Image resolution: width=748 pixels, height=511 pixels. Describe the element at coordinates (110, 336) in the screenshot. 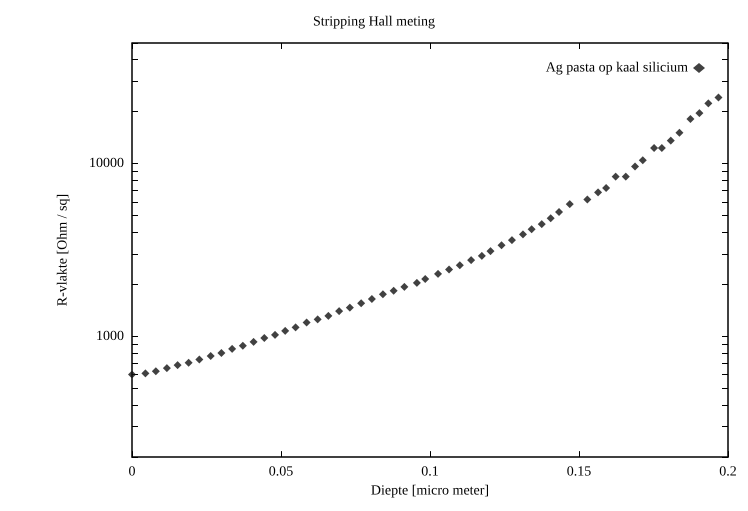

I see `y-tick-label: 1000` at that location.